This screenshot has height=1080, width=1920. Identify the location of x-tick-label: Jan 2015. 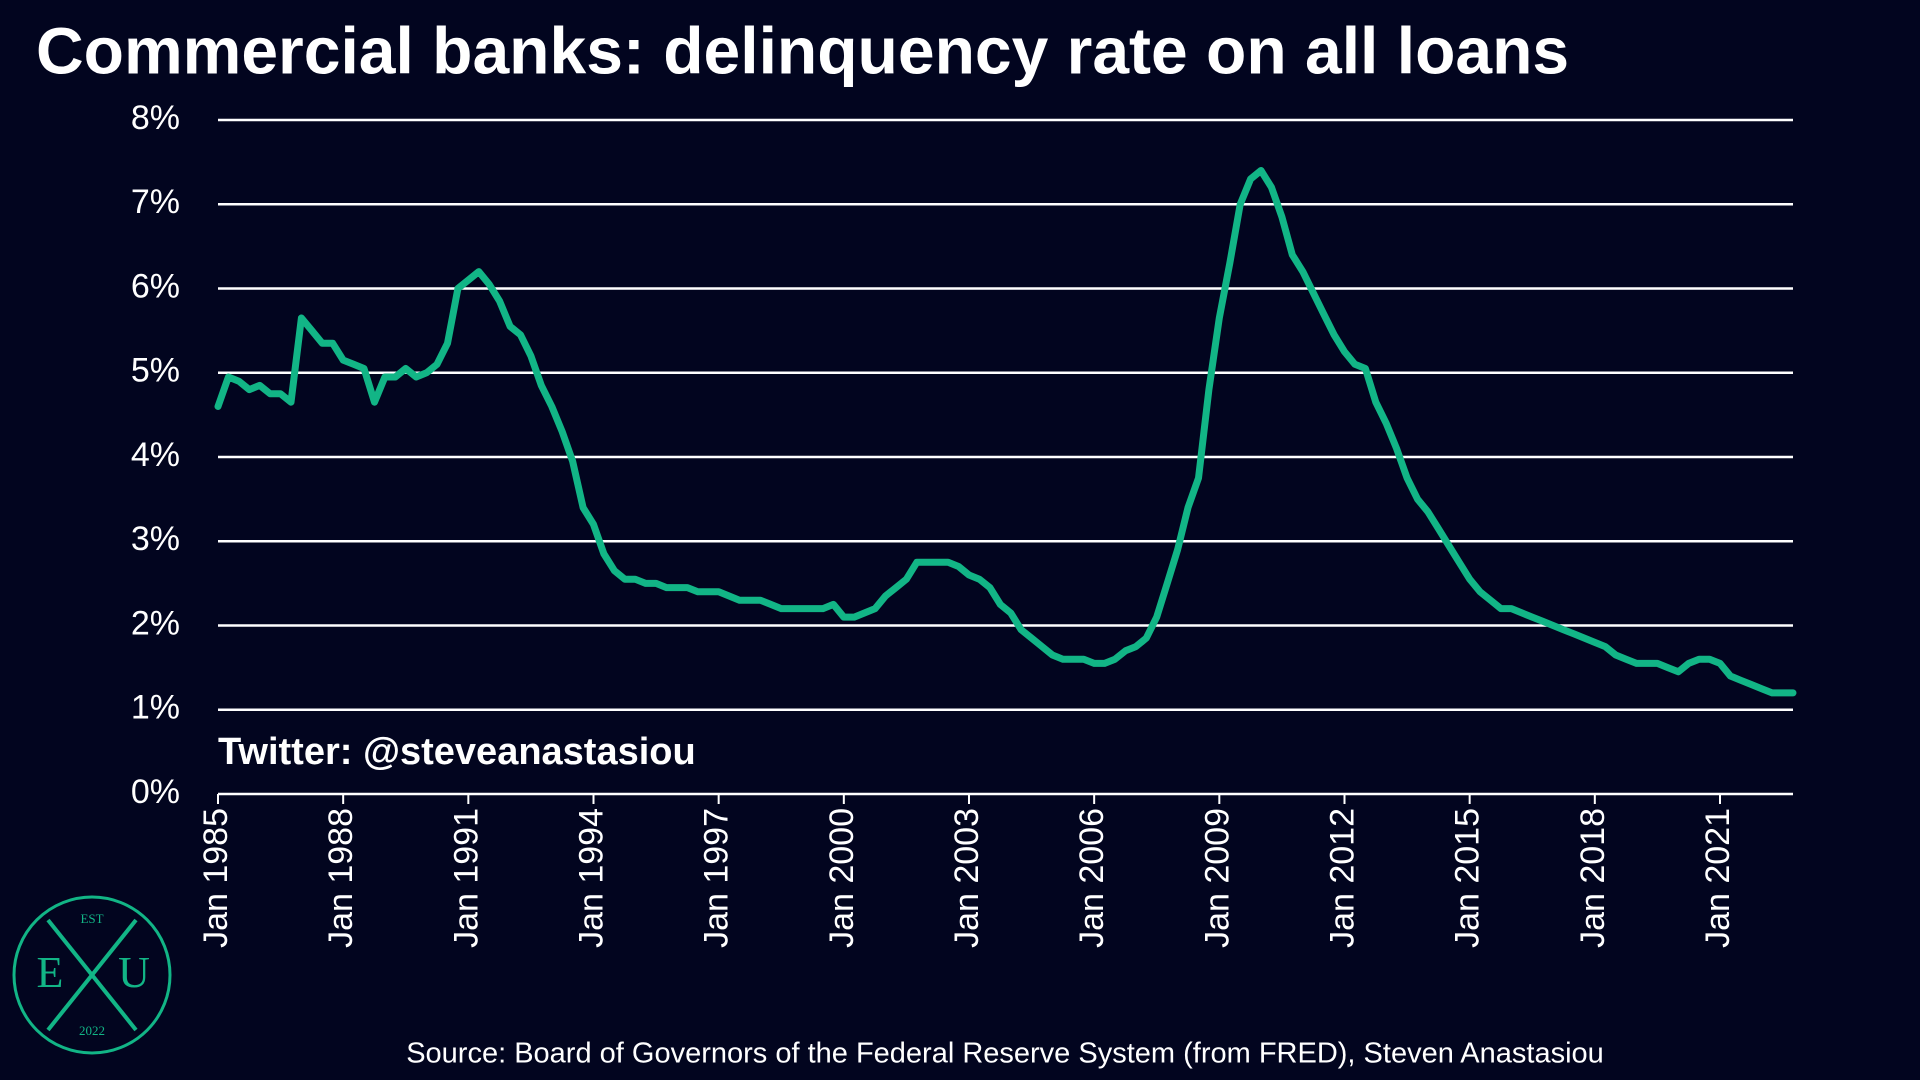
(1468, 878).